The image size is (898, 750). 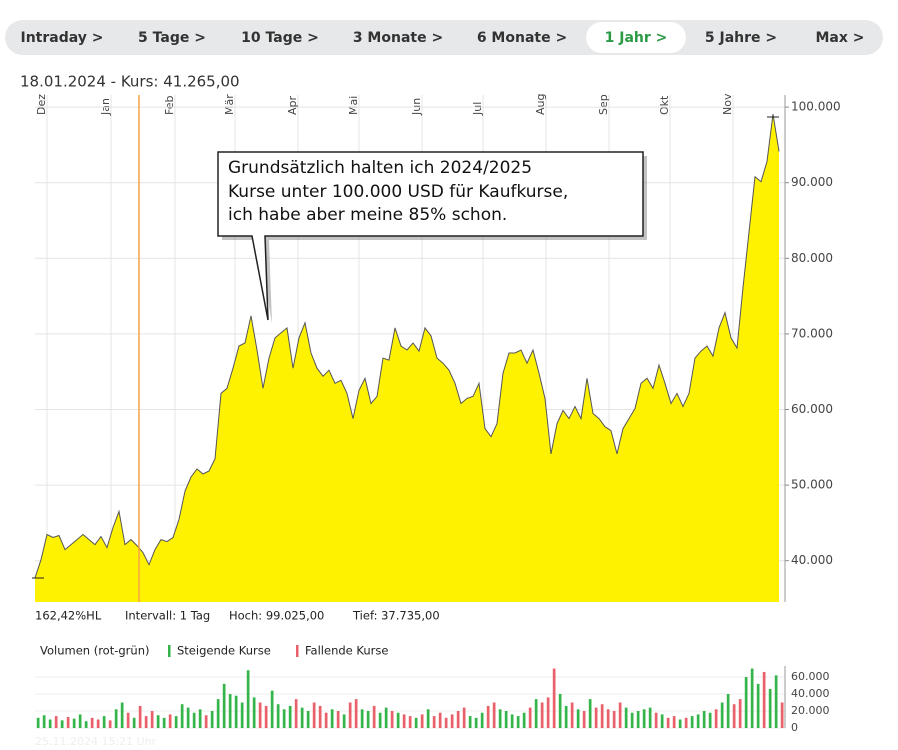 I want to click on y-tick-label: 40.000, so click(x=812, y=560).